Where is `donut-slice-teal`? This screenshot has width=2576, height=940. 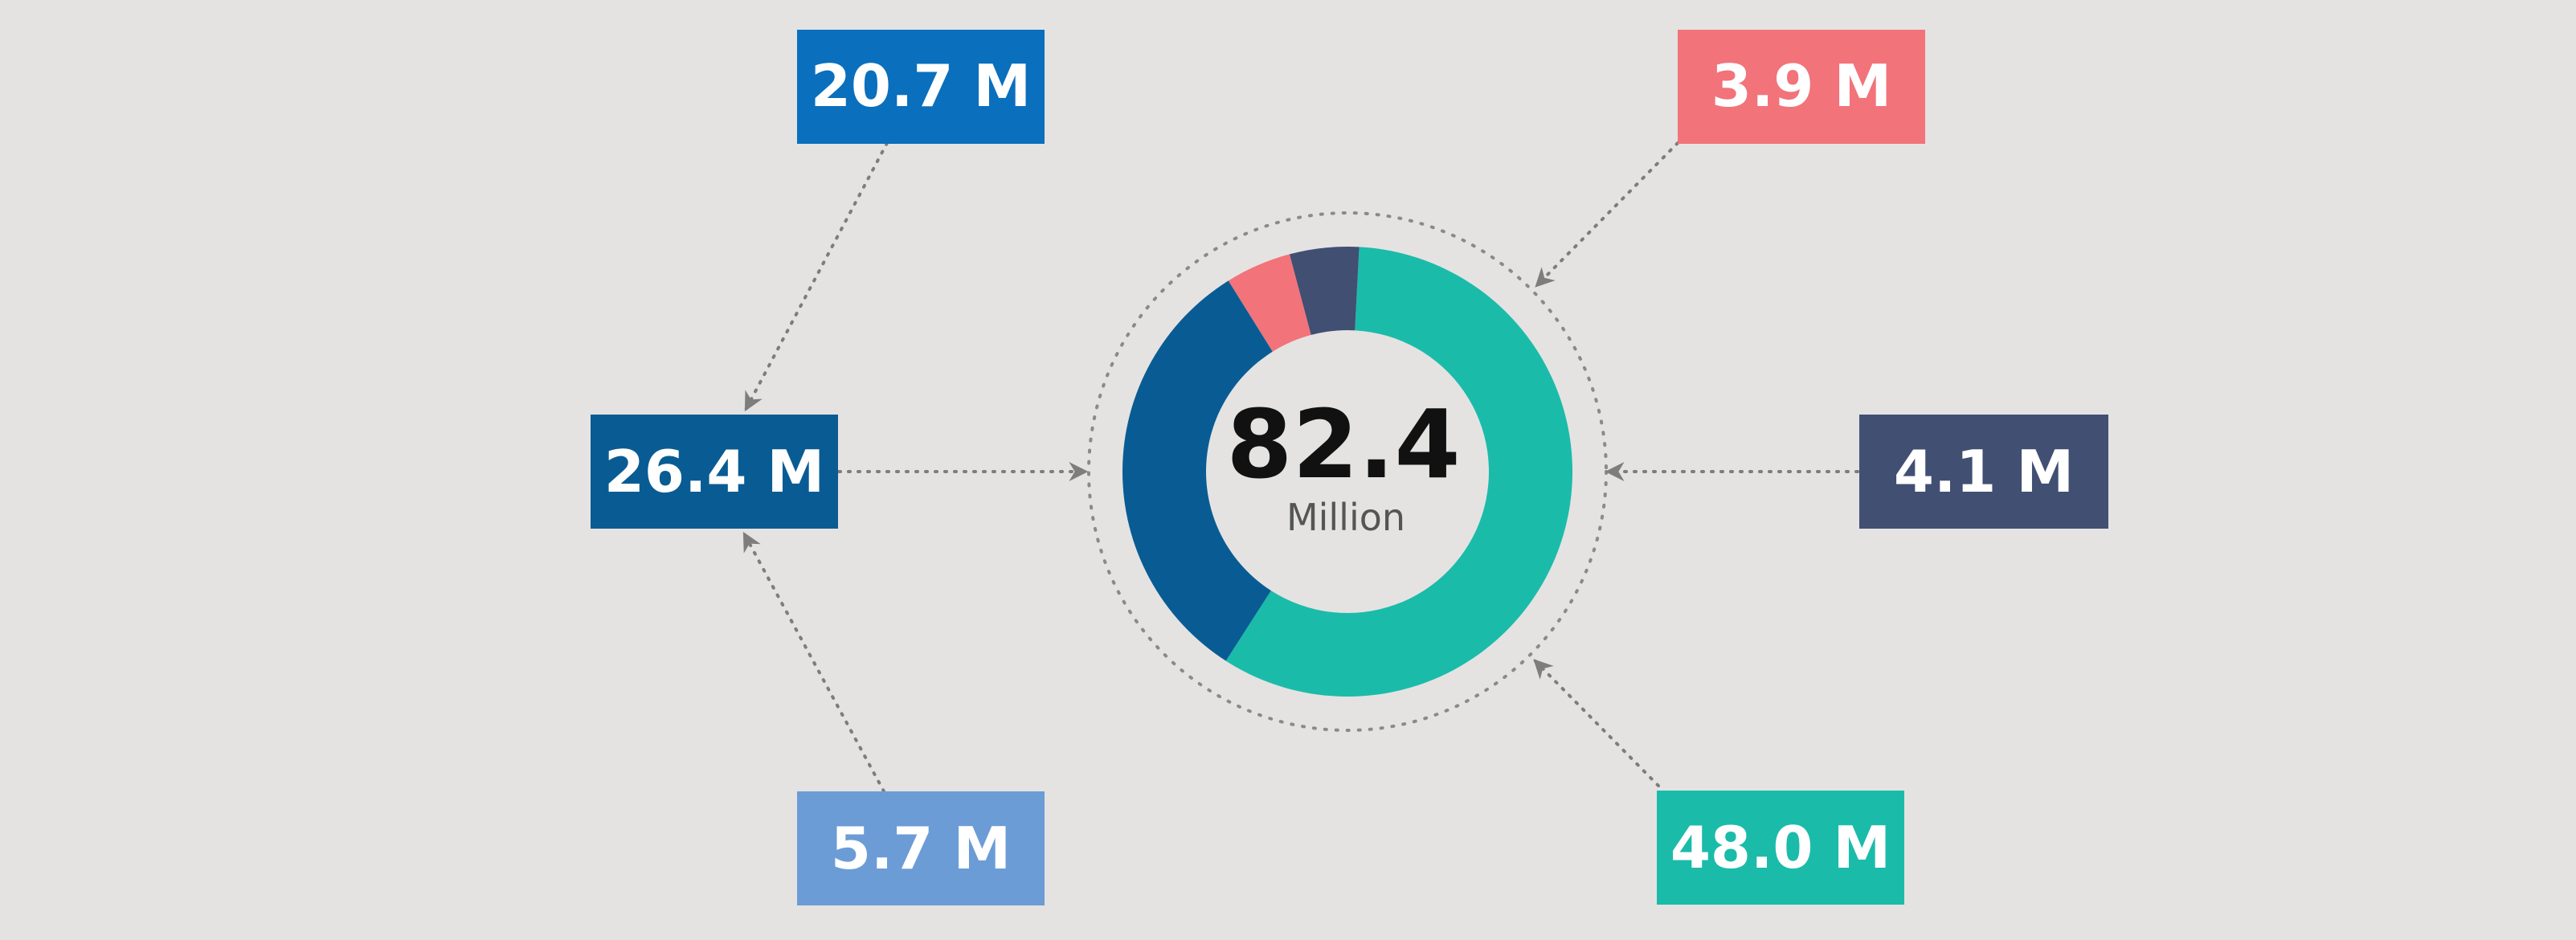
donut-slice-teal is located at coordinates (1398, 472).